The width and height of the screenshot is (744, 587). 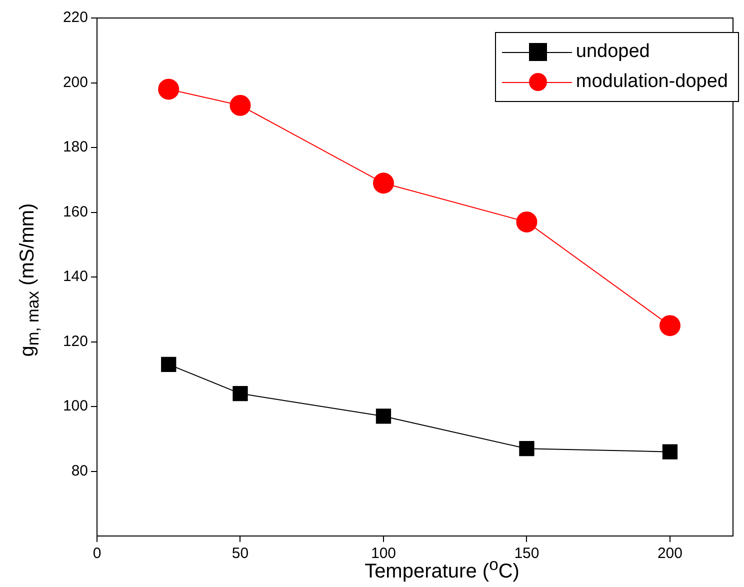 What do you see at coordinates (75, 82) in the screenshot?
I see `y-tick-label: 200` at bounding box center [75, 82].